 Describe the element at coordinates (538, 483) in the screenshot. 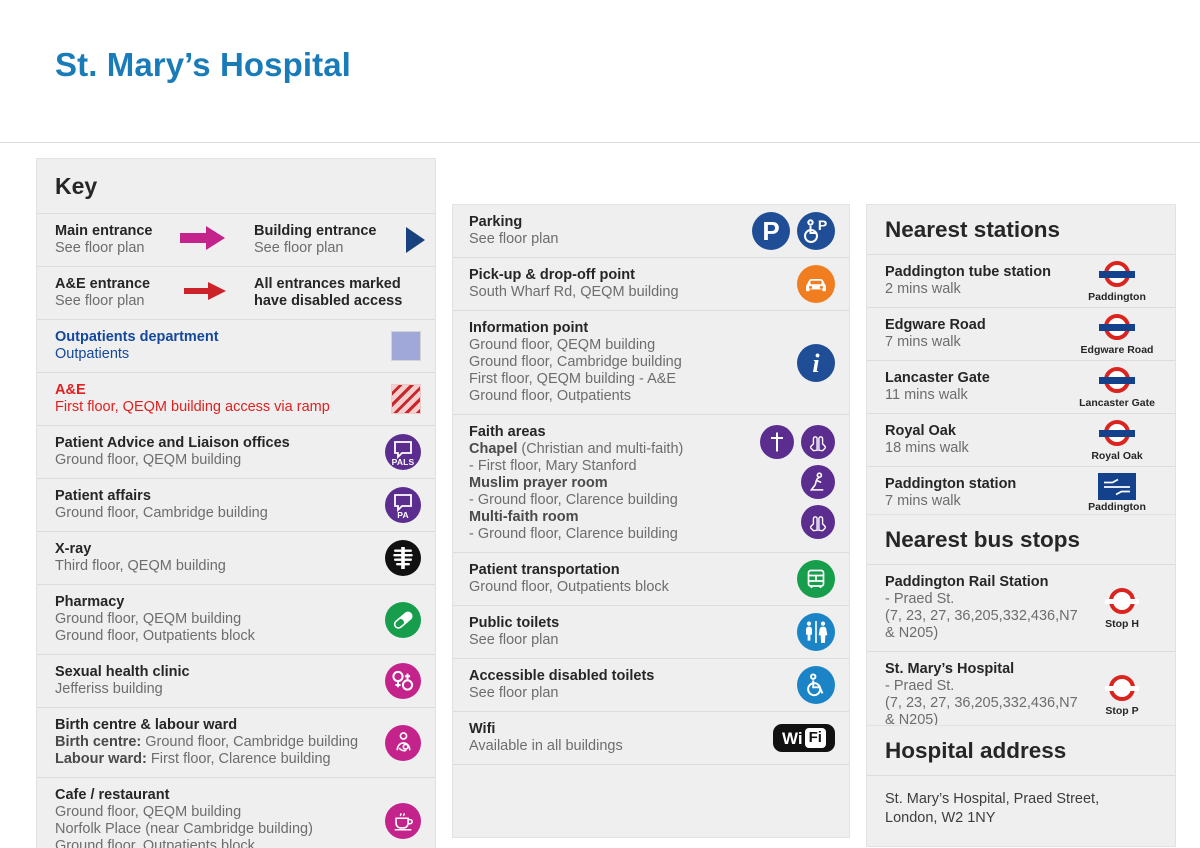

I see `service-row-line: Muslim prayer room` at that location.